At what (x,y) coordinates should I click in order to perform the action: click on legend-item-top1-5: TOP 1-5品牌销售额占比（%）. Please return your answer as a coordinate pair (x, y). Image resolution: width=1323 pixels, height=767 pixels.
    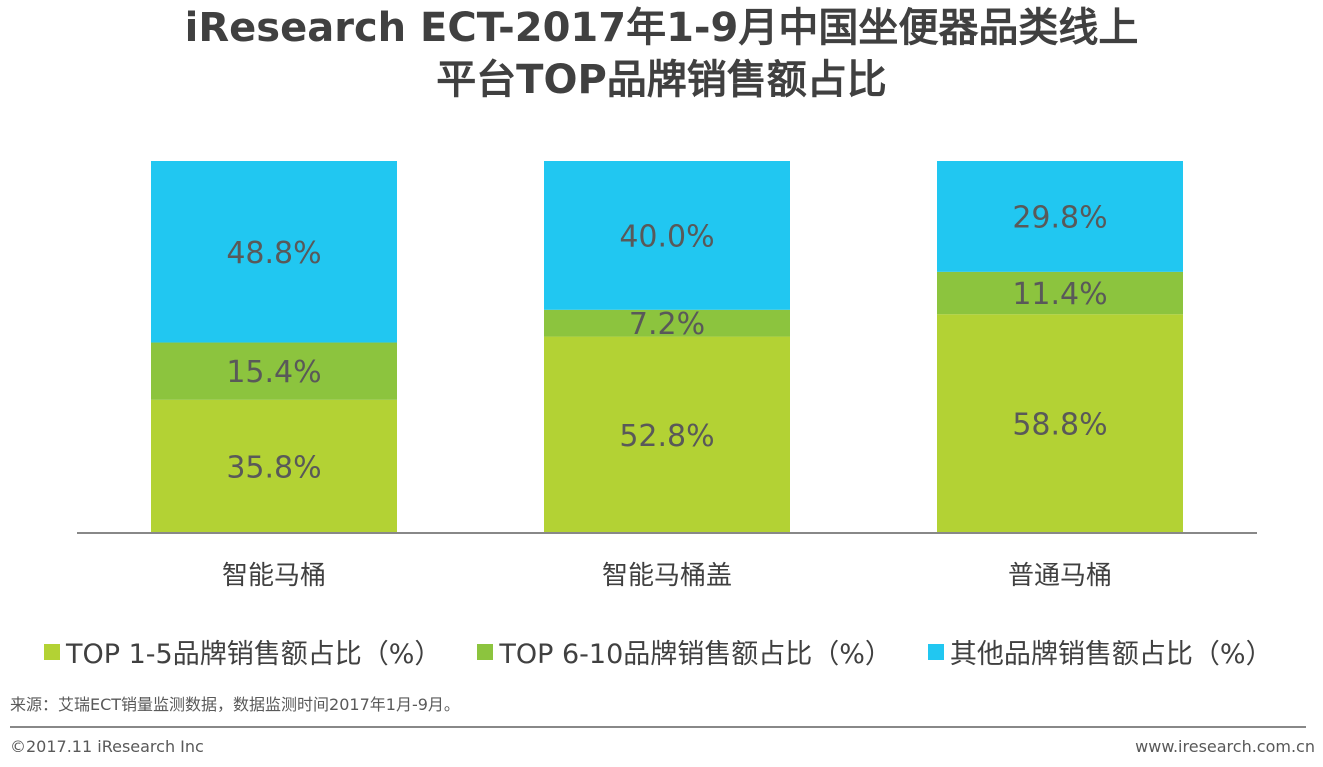
    Looking at the image, I should click on (242, 651).